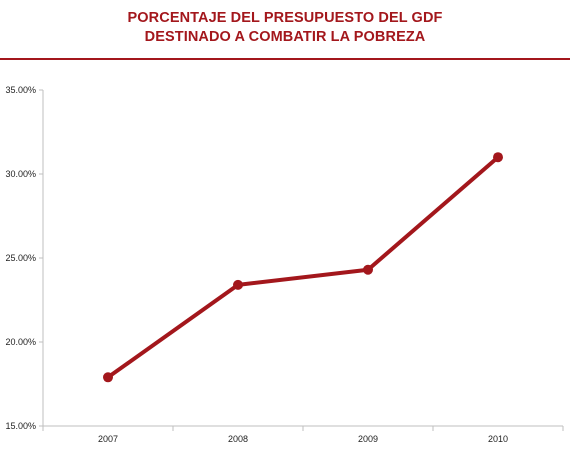 The height and width of the screenshot is (455, 570). What do you see at coordinates (20, 426) in the screenshot?
I see `y-tick-label: 15.00%` at bounding box center [20, 426].